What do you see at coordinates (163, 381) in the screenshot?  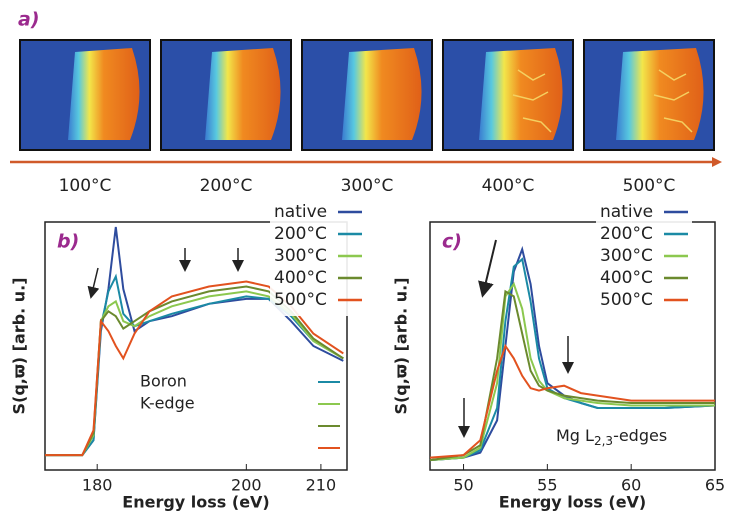 I see `annotation: Boron` at bounding box center [163, 381].